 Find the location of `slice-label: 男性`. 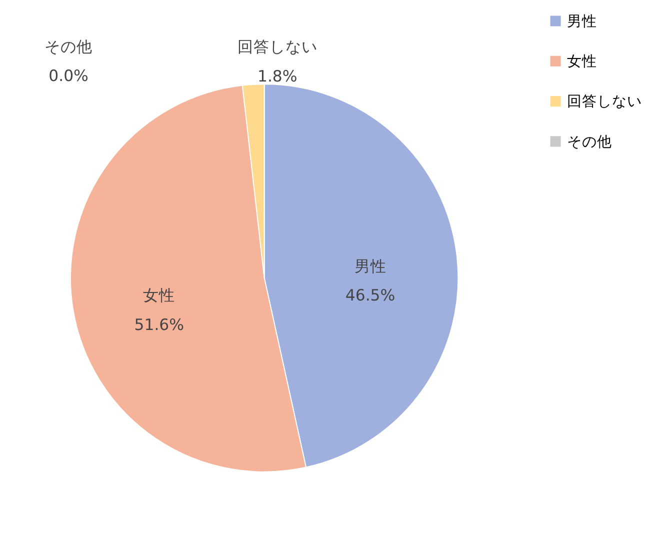

slice-label: 男性 is located at coordinates (370, 266).